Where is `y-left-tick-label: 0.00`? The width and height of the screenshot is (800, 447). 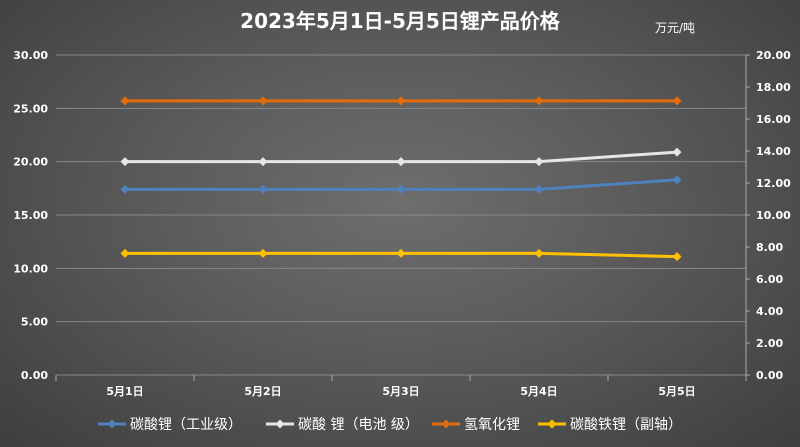 y-left-tick-label: 0.00 is located at coordinates (34, 375).